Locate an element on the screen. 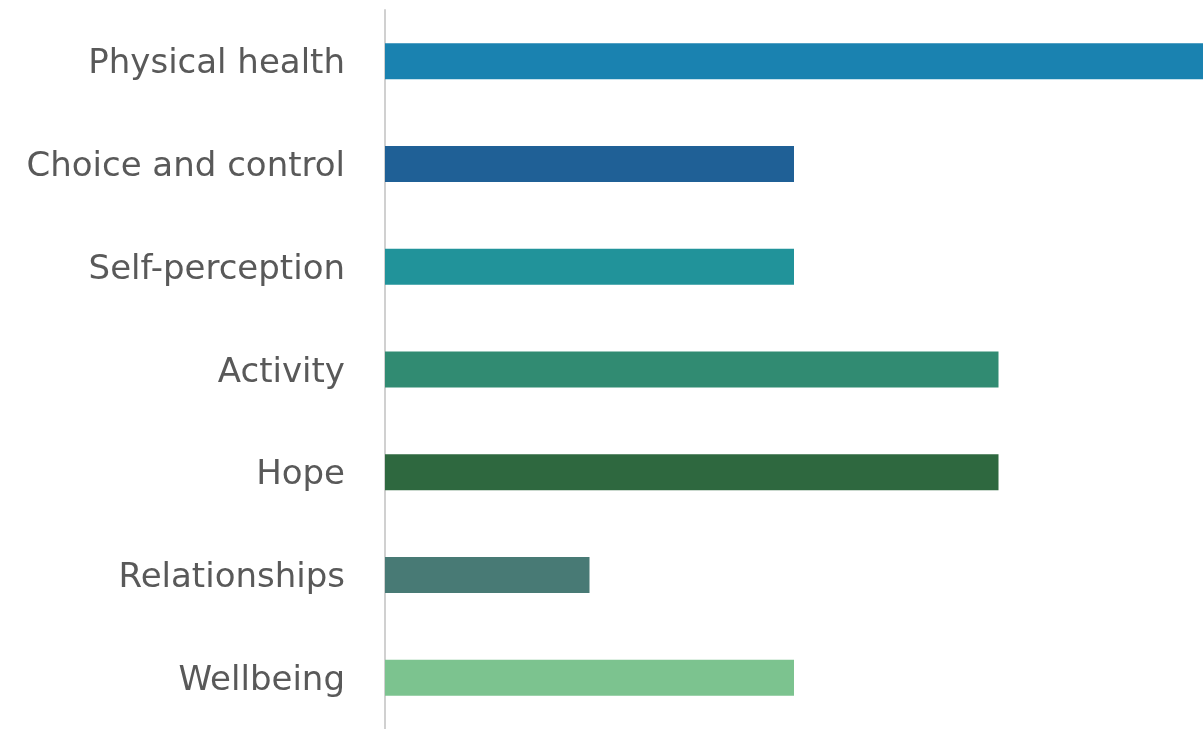  y-tick-label: Relationships is located at coordinates (231, 574).